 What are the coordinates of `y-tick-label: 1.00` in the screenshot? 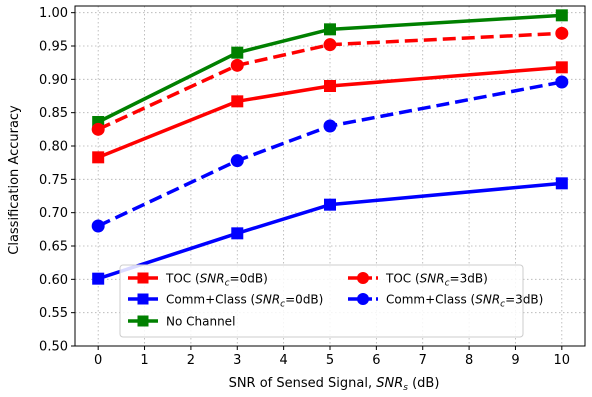 It's located at (53, 13).